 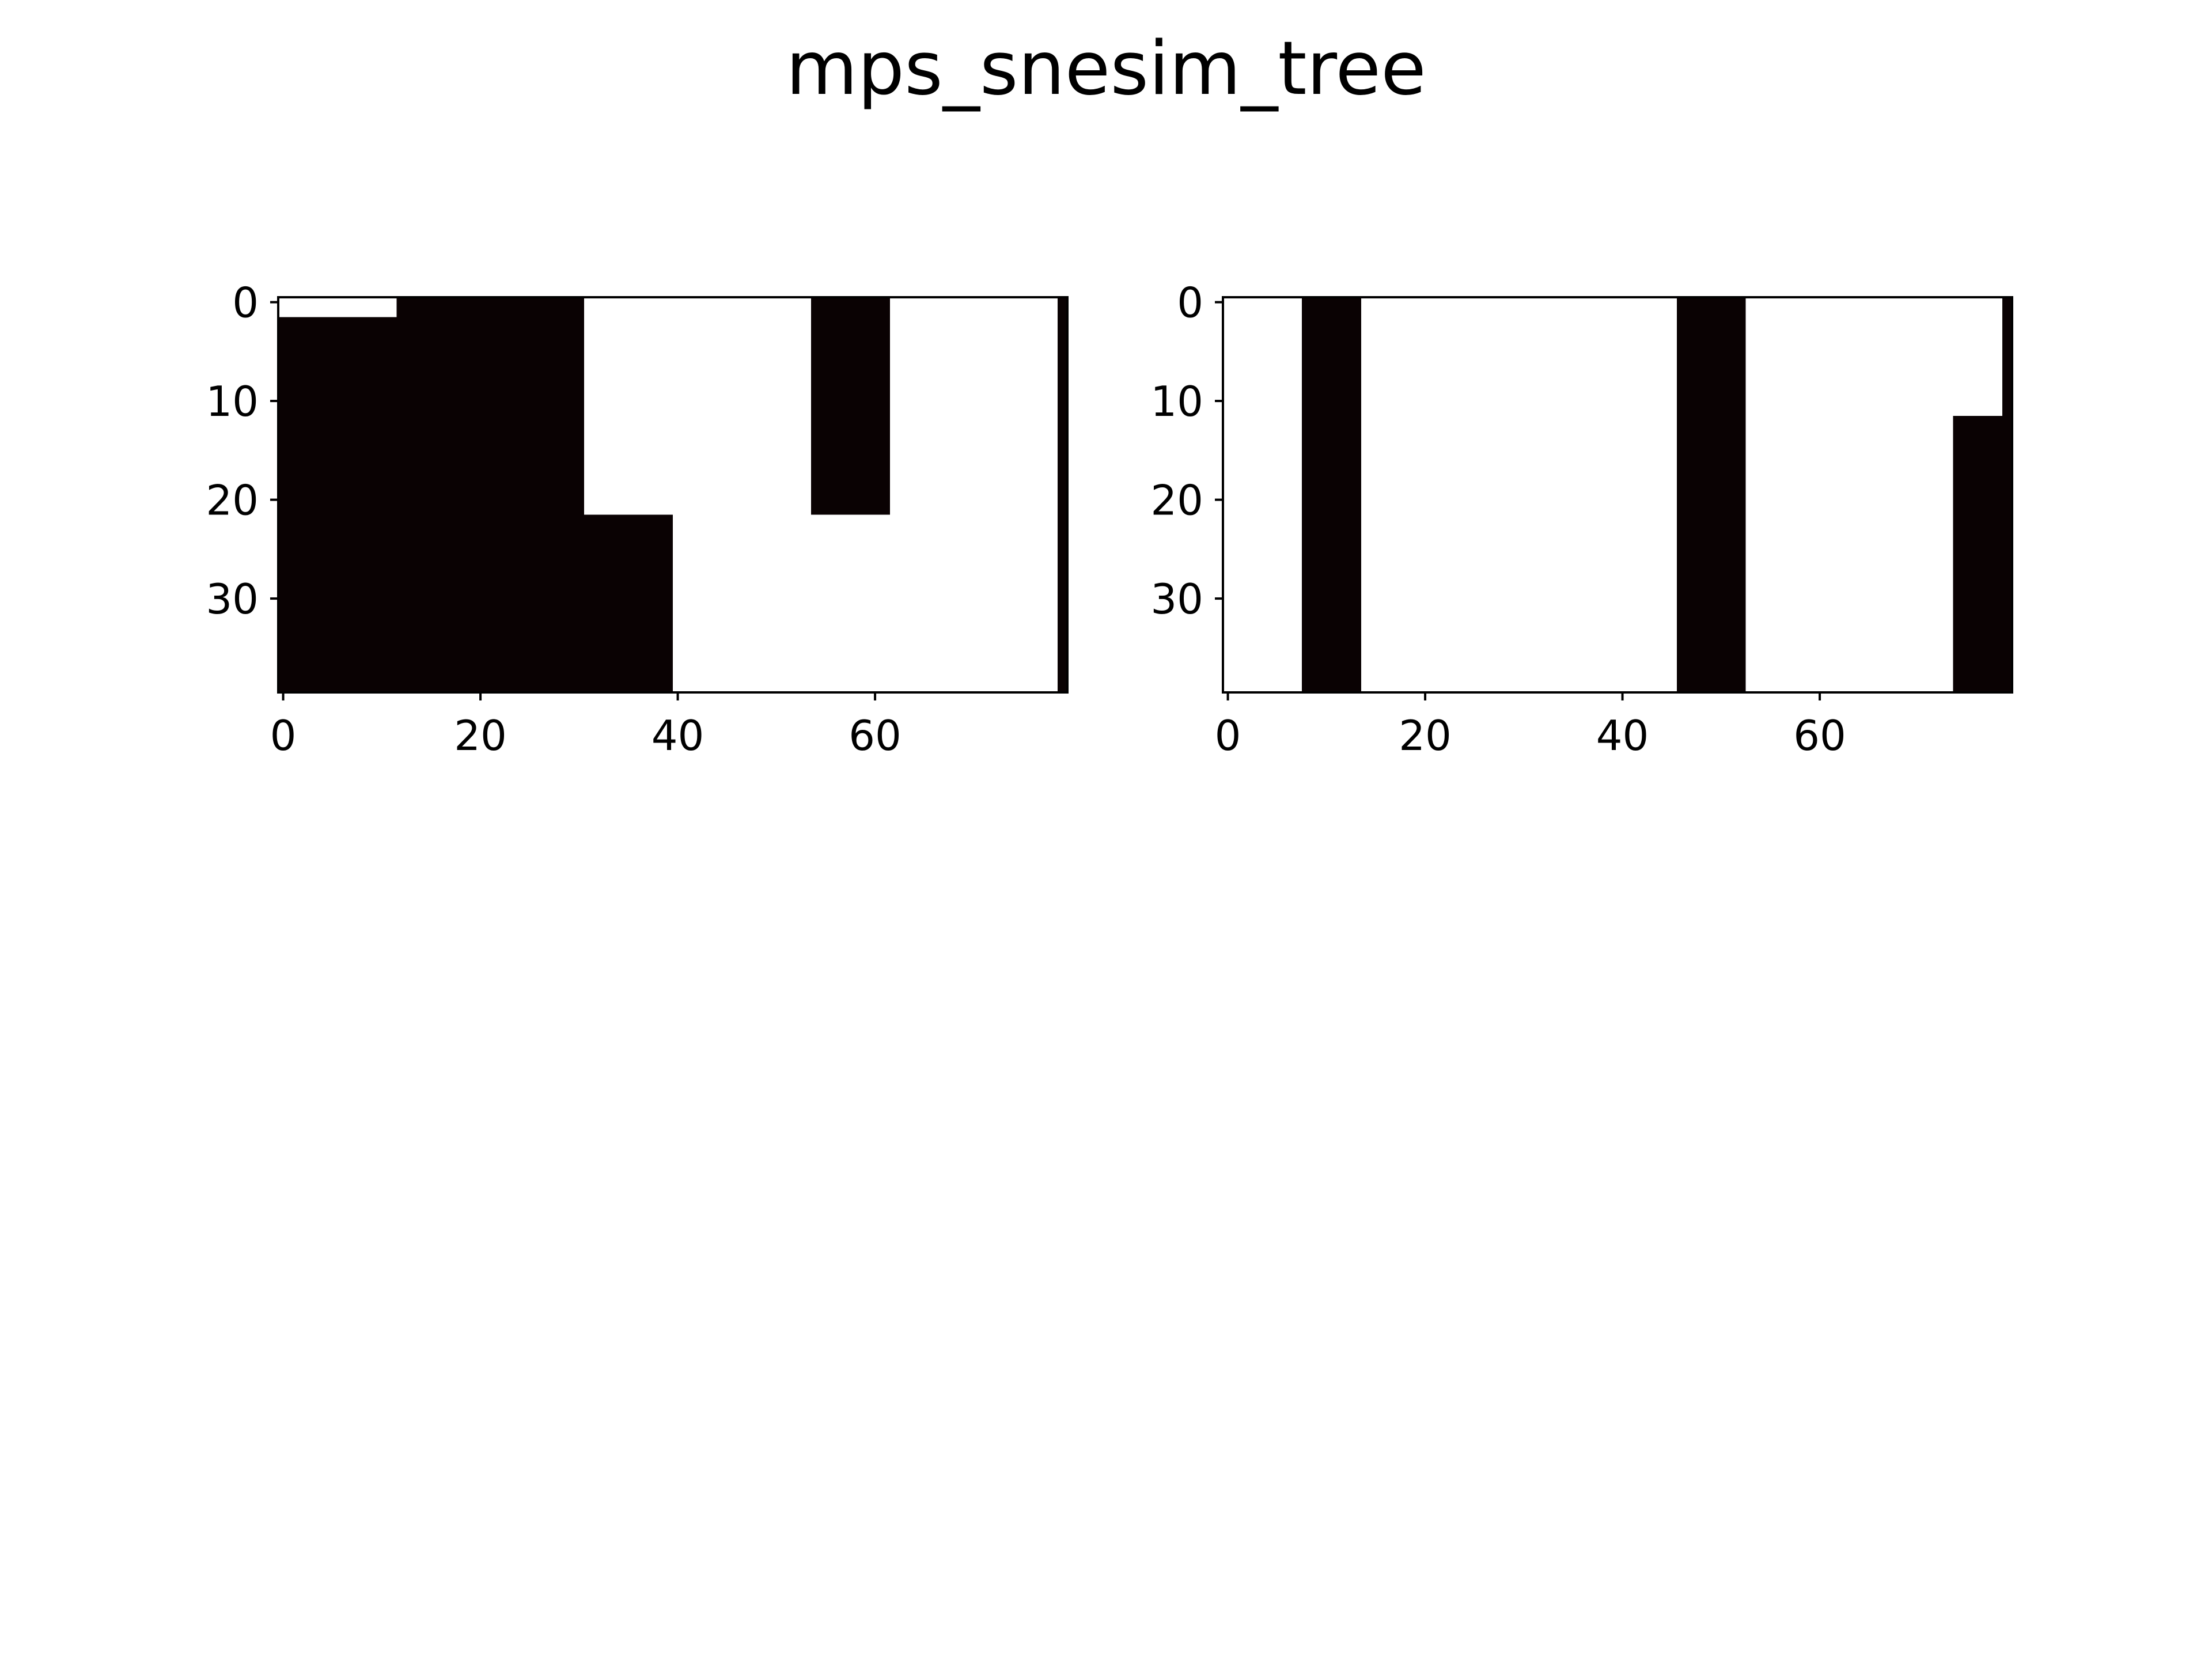 What do you see at coordinates (1581, 519) in the screenshot?
I see `panel-right: 0 20 40 60 0 10 20 30` at bounding box center [1581, 519].